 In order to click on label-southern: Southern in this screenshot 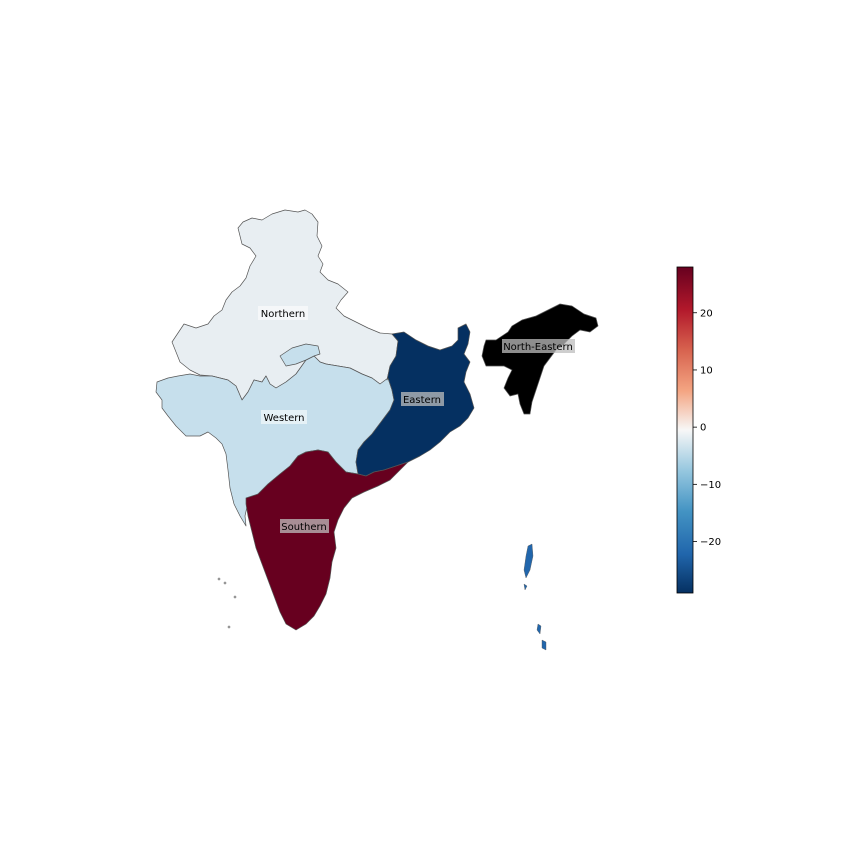, I will do `click(304, 526)`.